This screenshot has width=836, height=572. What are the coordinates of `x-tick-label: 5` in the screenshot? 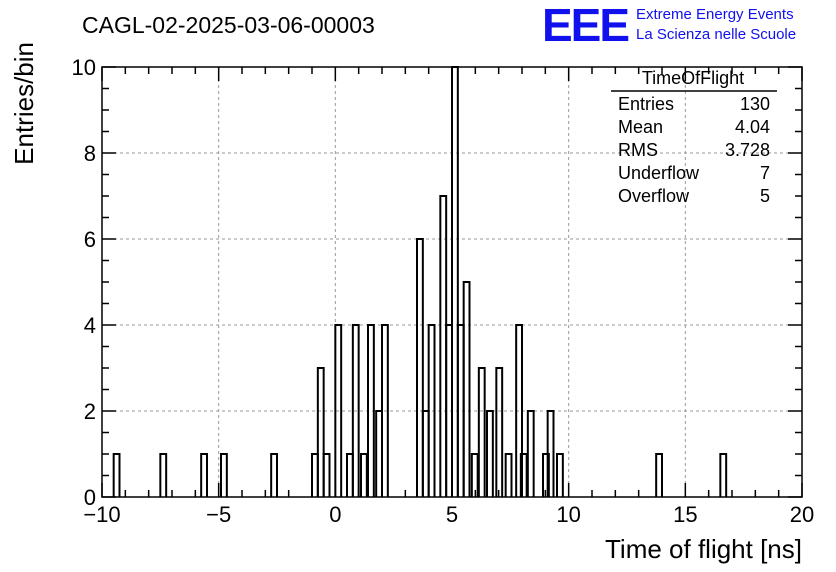 It's located at (452, 514).